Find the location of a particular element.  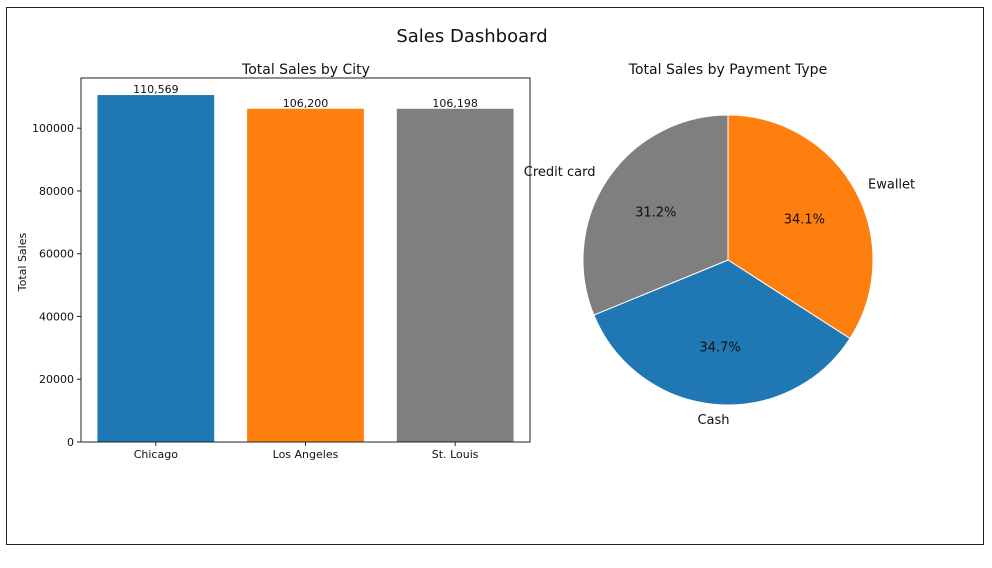

bar-chicago is located at coordinates (156, 268).